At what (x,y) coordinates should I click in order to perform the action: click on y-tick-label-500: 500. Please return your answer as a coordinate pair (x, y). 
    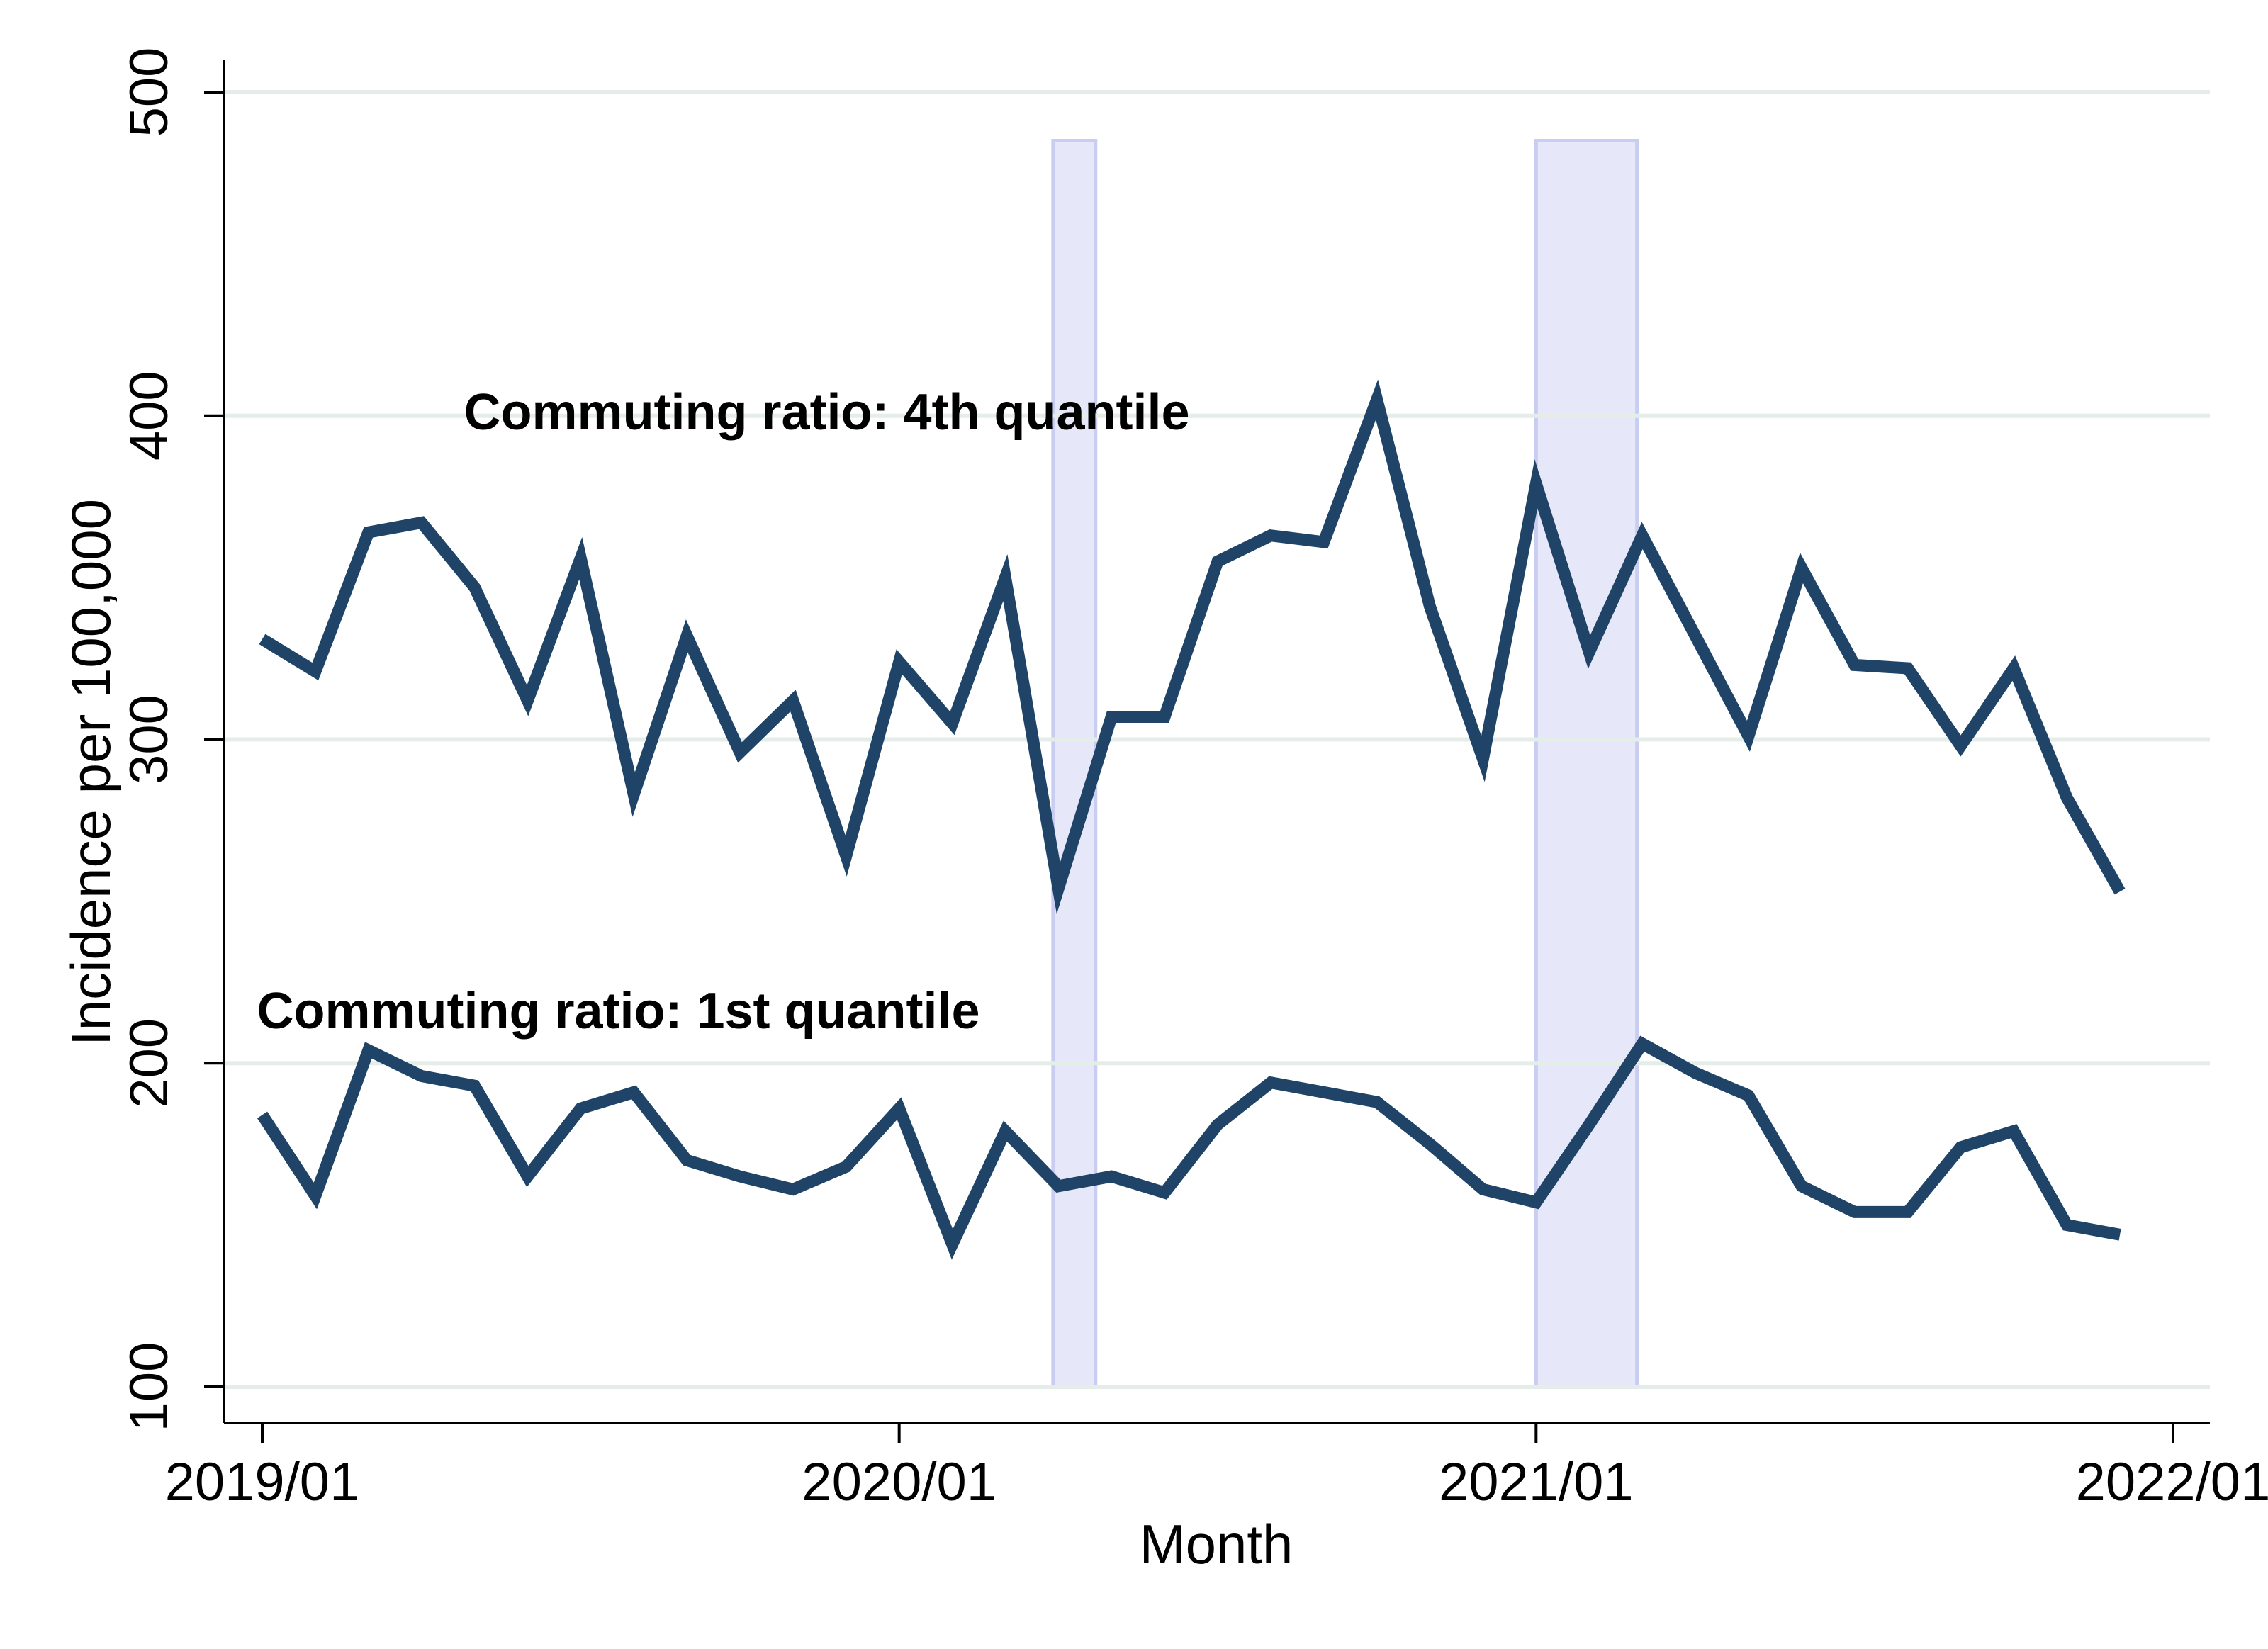
    Looking at the image, I should click on (149, 92).